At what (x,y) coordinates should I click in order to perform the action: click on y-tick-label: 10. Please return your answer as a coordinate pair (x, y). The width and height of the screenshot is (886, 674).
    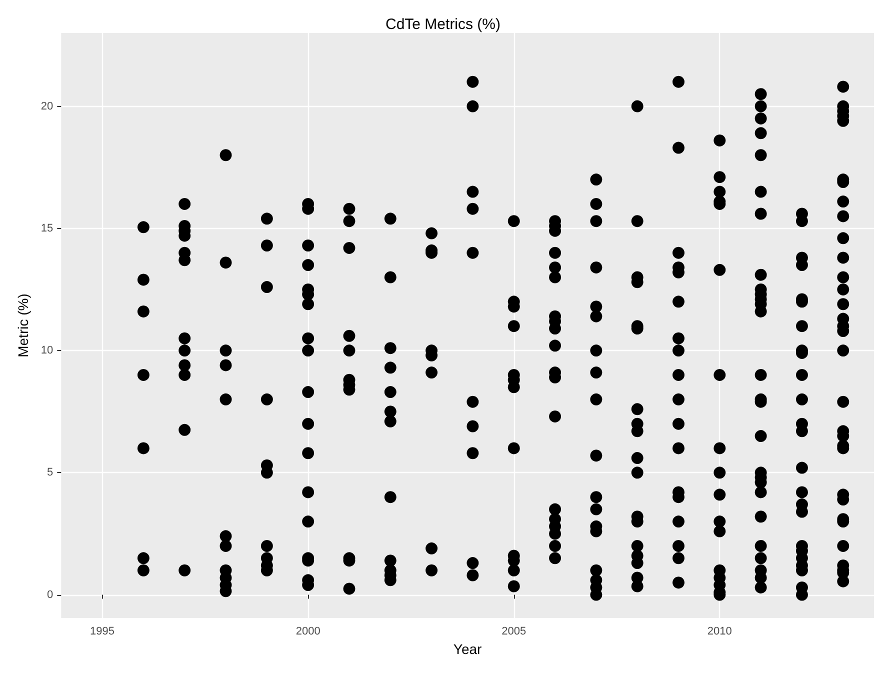
    Looking at the image, I should click on (47, 350).